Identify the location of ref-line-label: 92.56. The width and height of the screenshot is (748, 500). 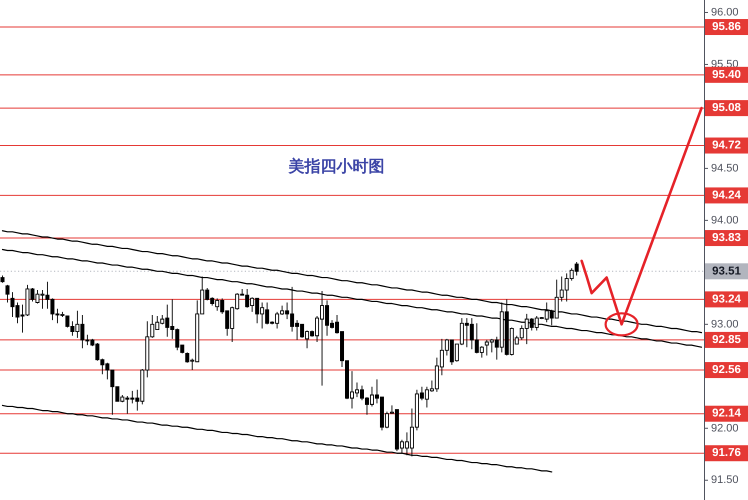
(726, 370).